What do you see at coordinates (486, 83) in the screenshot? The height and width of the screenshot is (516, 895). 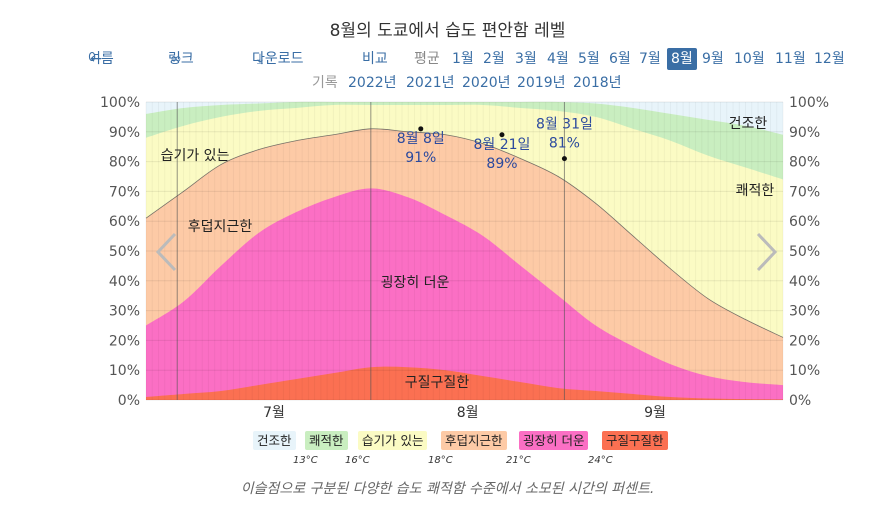 I see `year-link-2020: 2020년` at bounding box center [486, 83].